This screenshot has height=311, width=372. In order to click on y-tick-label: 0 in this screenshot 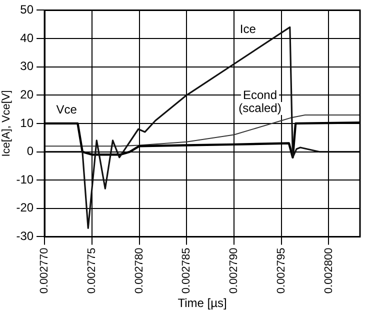, I will do `click(30, 151)`.